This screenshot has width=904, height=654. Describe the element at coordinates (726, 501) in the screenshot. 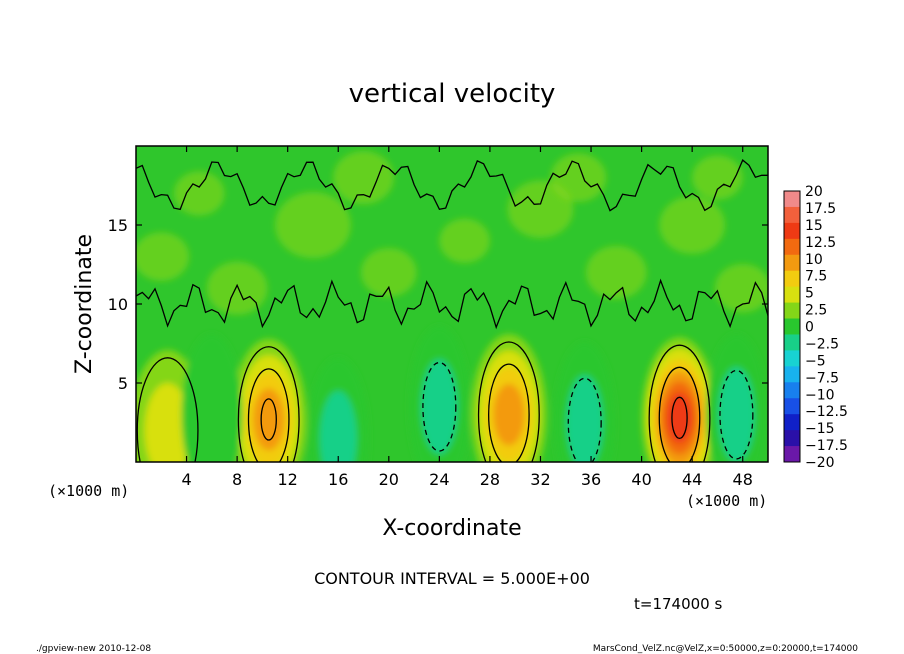

I see `x-unit-right: (×1000 m)` at that location.